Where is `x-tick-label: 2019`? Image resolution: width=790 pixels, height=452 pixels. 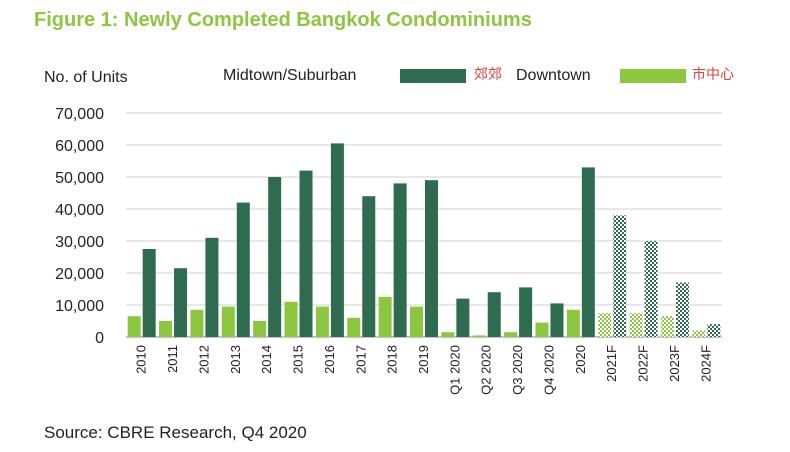
x-tick-label: 2019 is located at coordinates (423, 359).